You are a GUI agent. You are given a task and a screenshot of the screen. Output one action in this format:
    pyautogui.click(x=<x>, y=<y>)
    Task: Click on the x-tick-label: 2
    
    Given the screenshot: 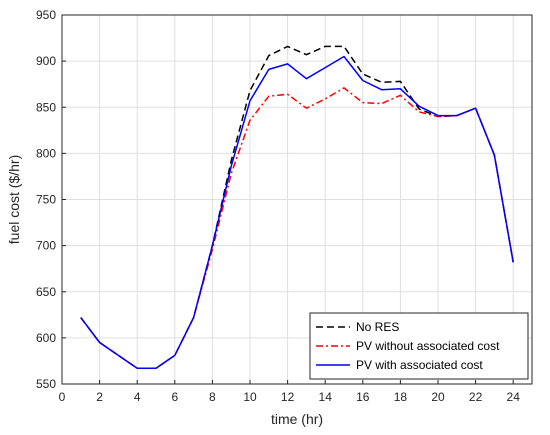 What is the action you would take?
    pyautogui.click(x=99, y=397)
    